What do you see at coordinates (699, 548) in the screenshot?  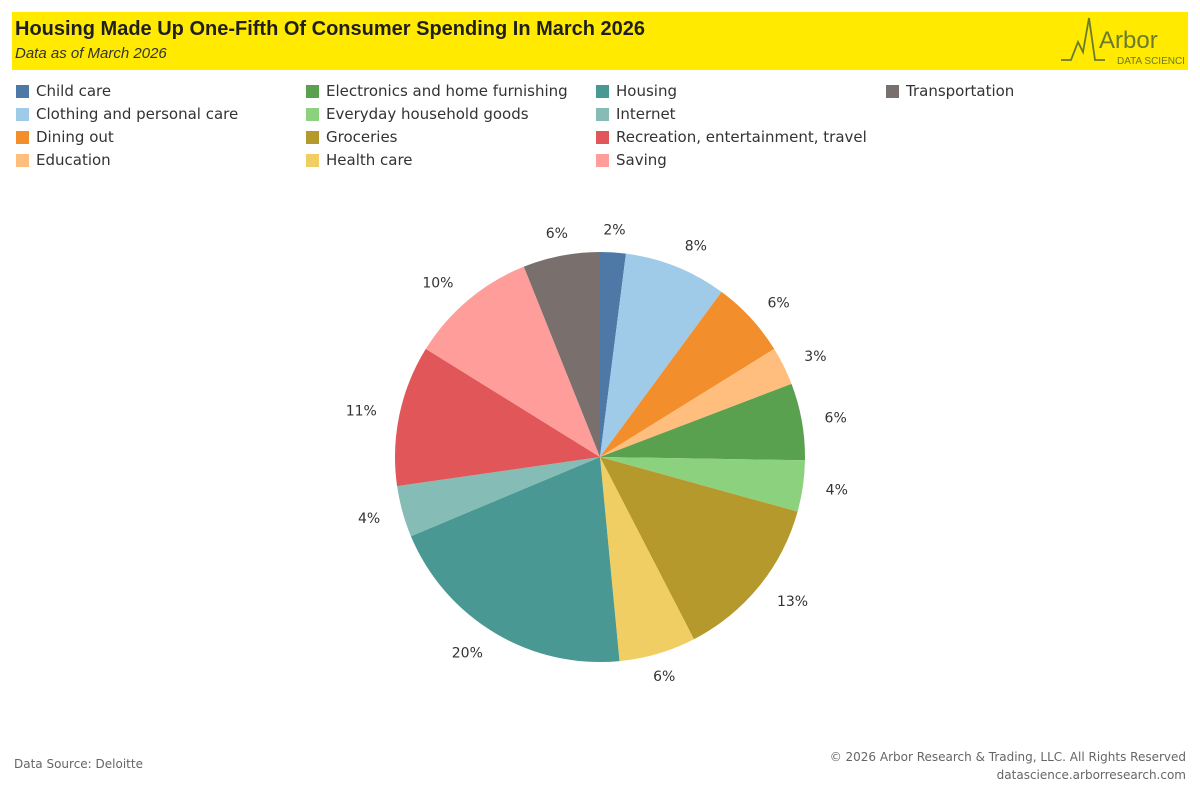 I see `pie-slice-groceries` at bounding box center [699, 548].